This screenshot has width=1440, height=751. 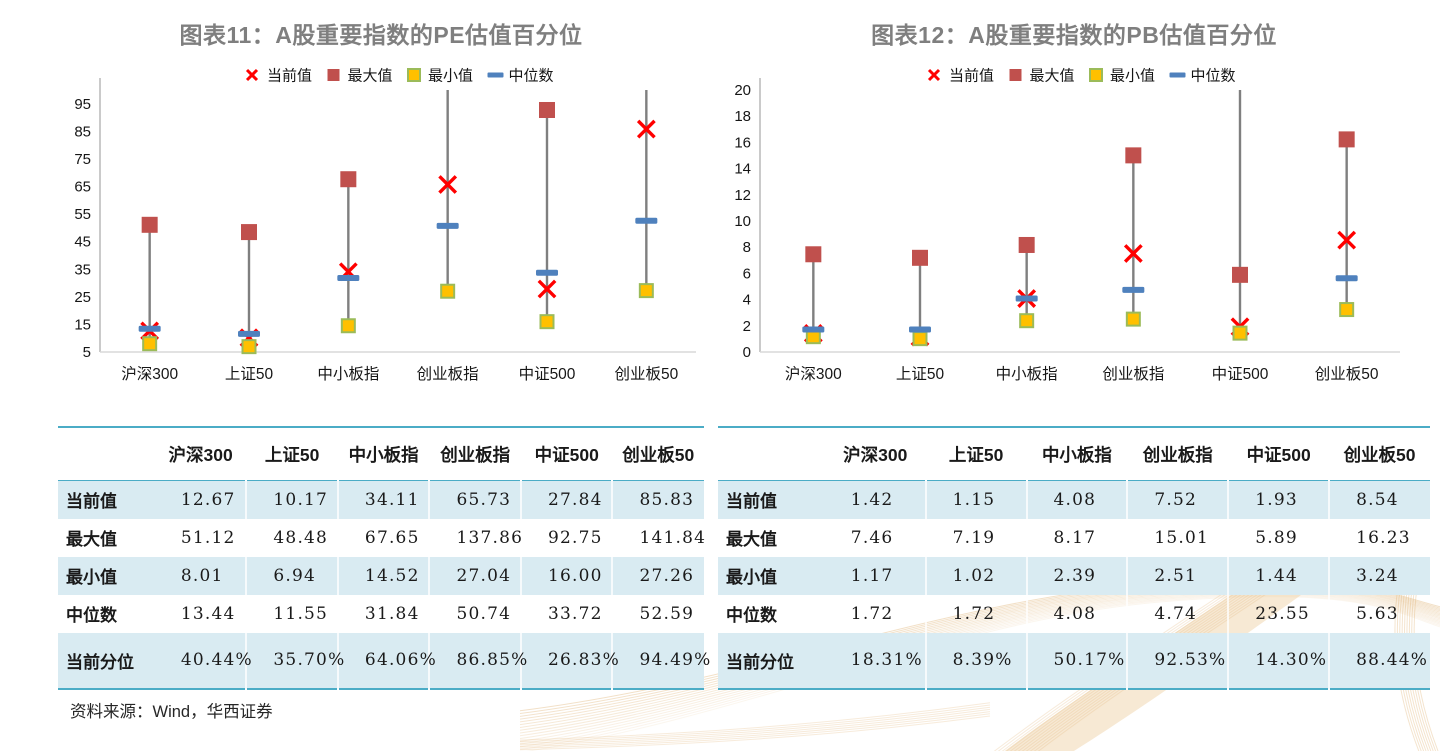 I want to click on table-row: 最小值 8.01 6.94 14.52 27.04 16.00 27.26, so click(x=381, y=575).